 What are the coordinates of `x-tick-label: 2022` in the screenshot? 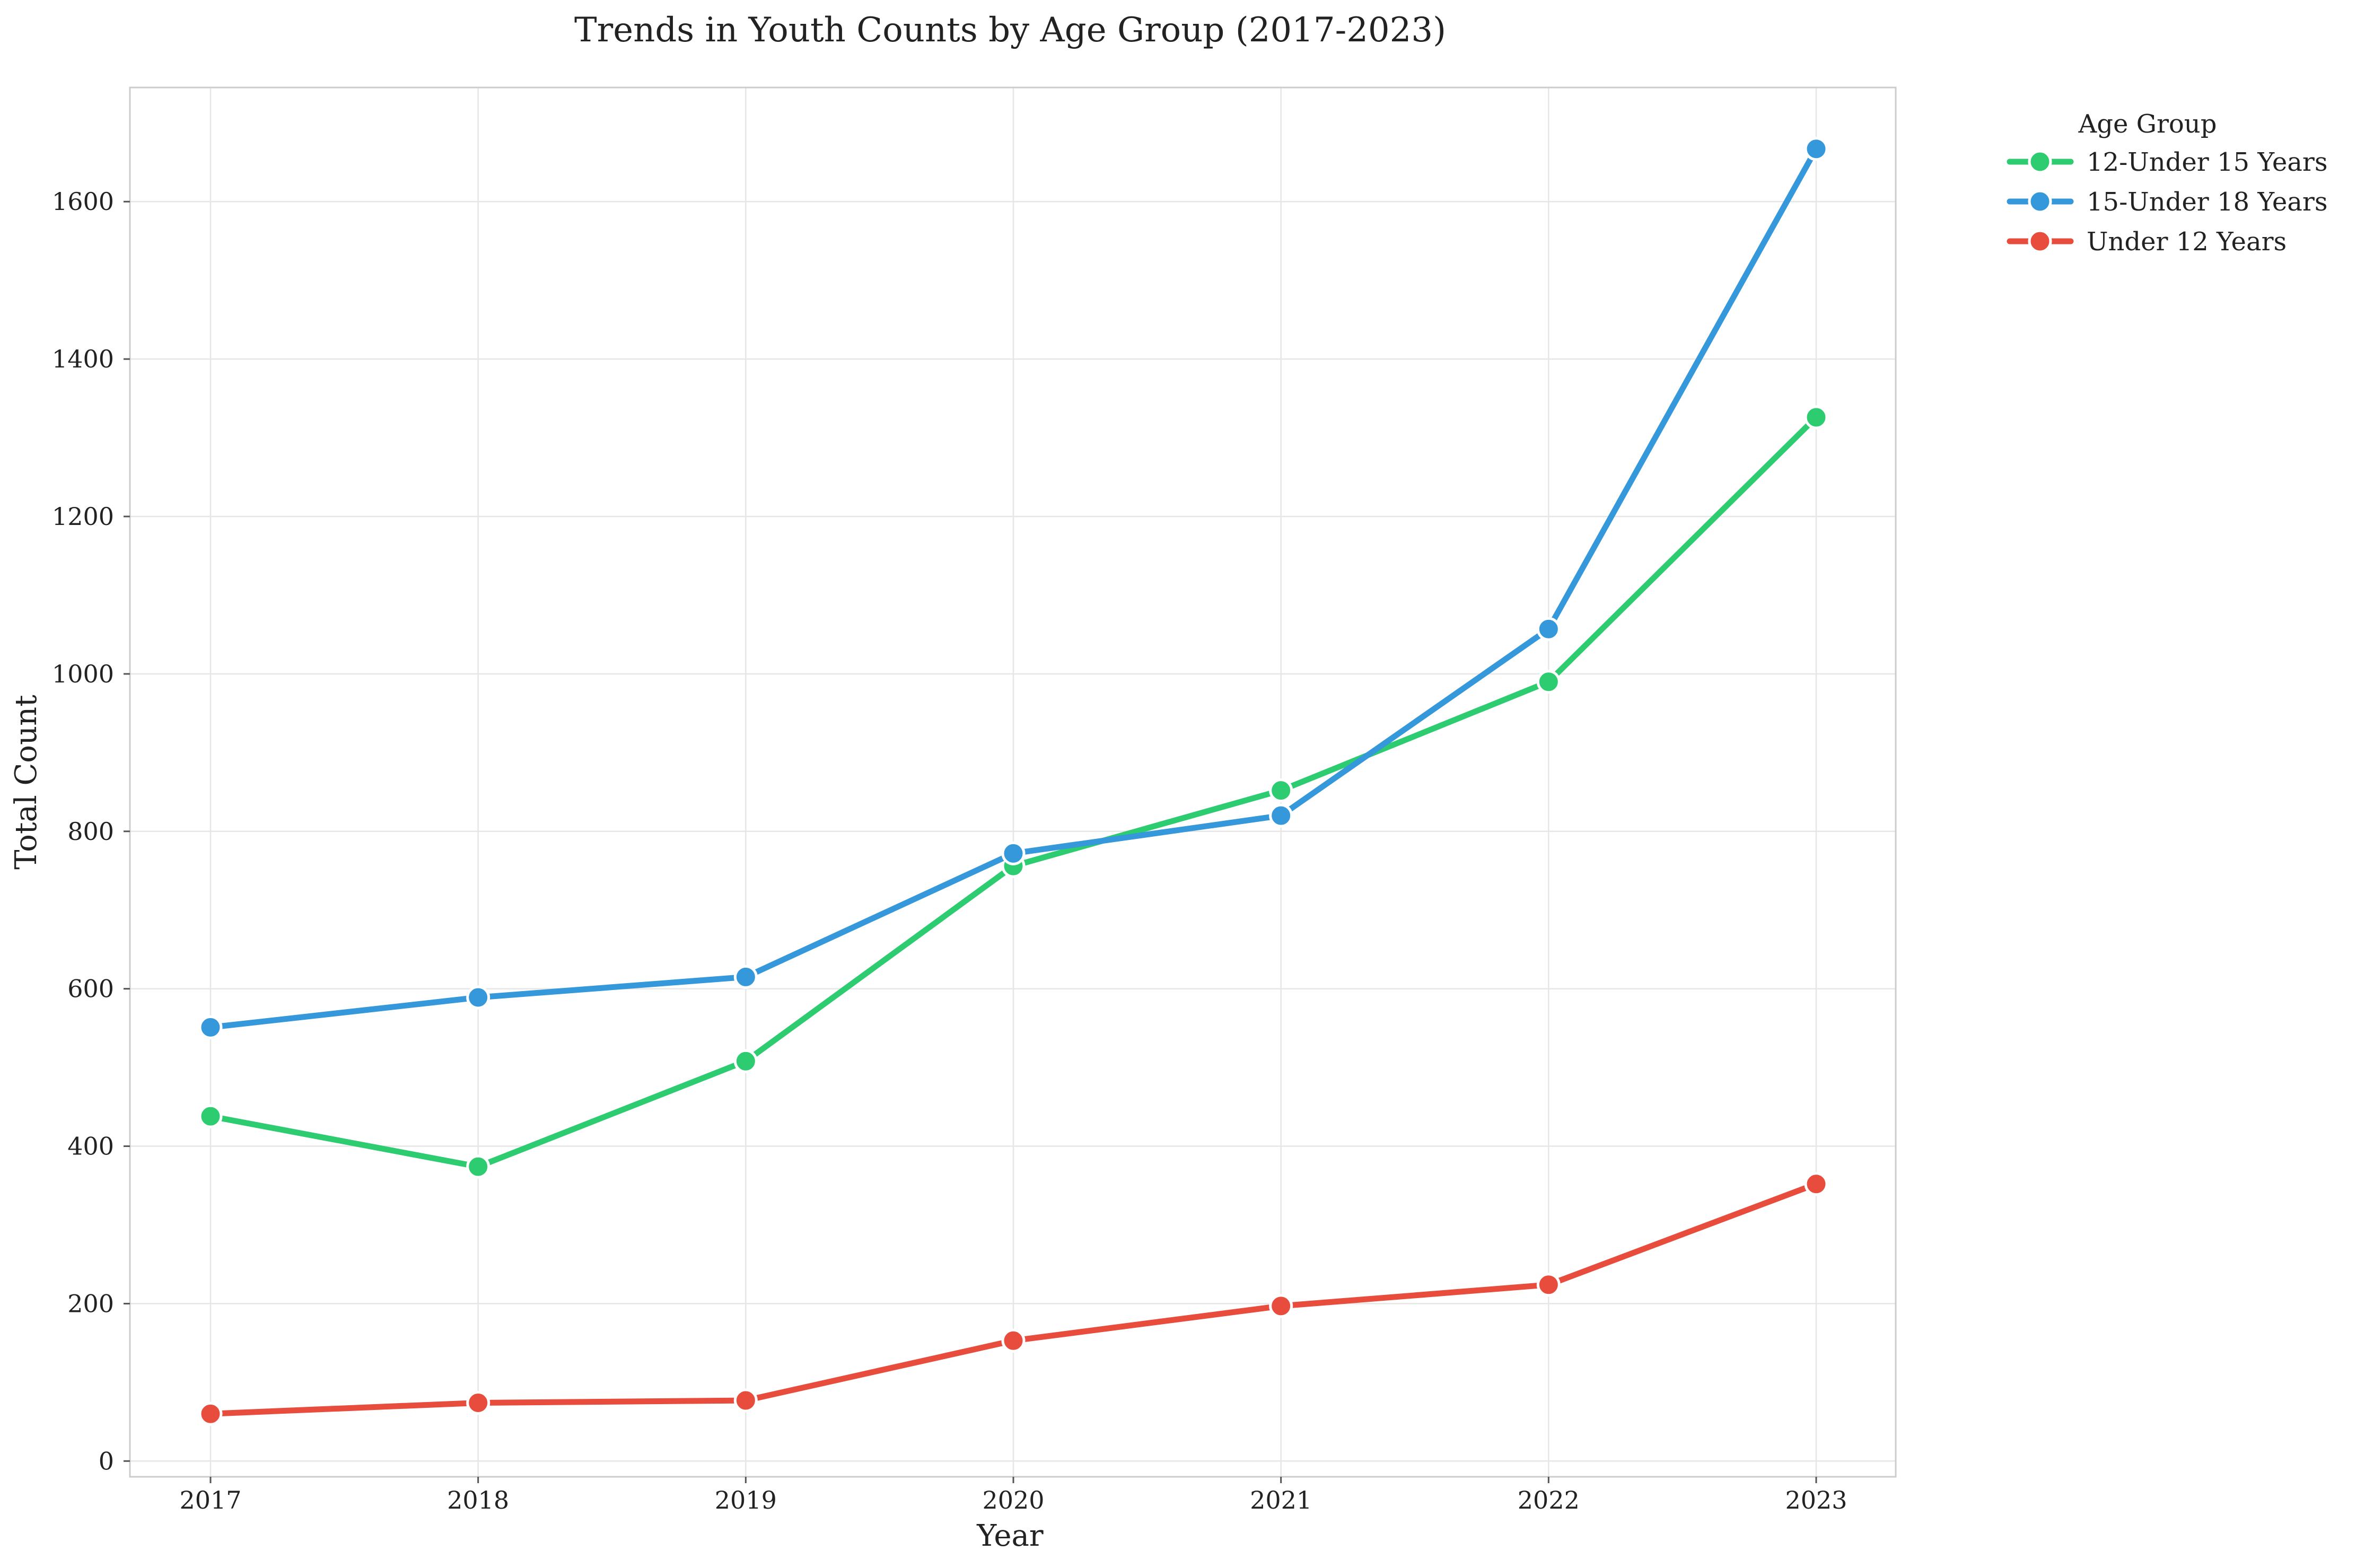 It's located at (1549, 1500).